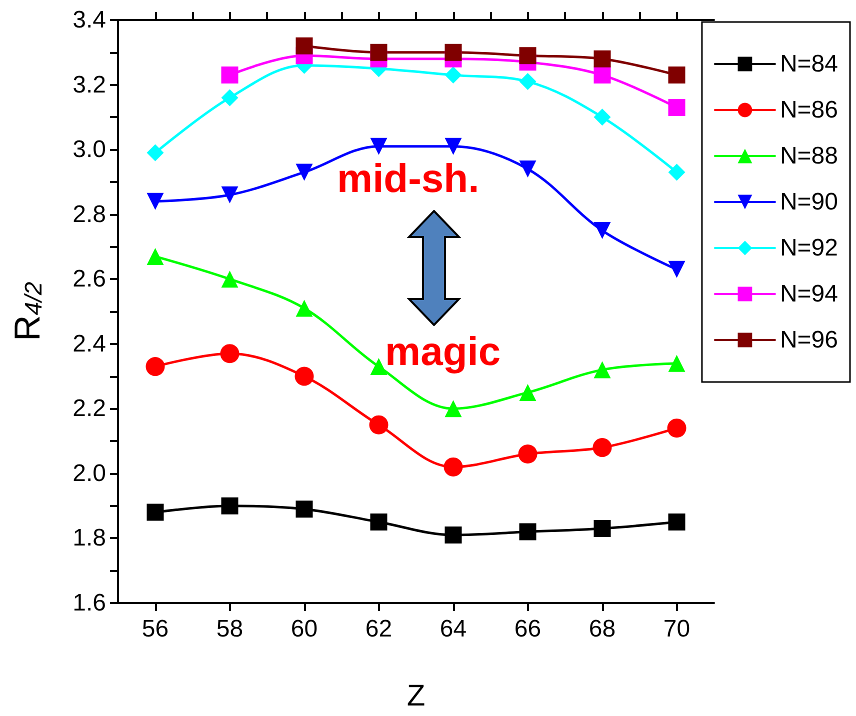  I want to click on x-tick-label: 62, so click(378, 629).